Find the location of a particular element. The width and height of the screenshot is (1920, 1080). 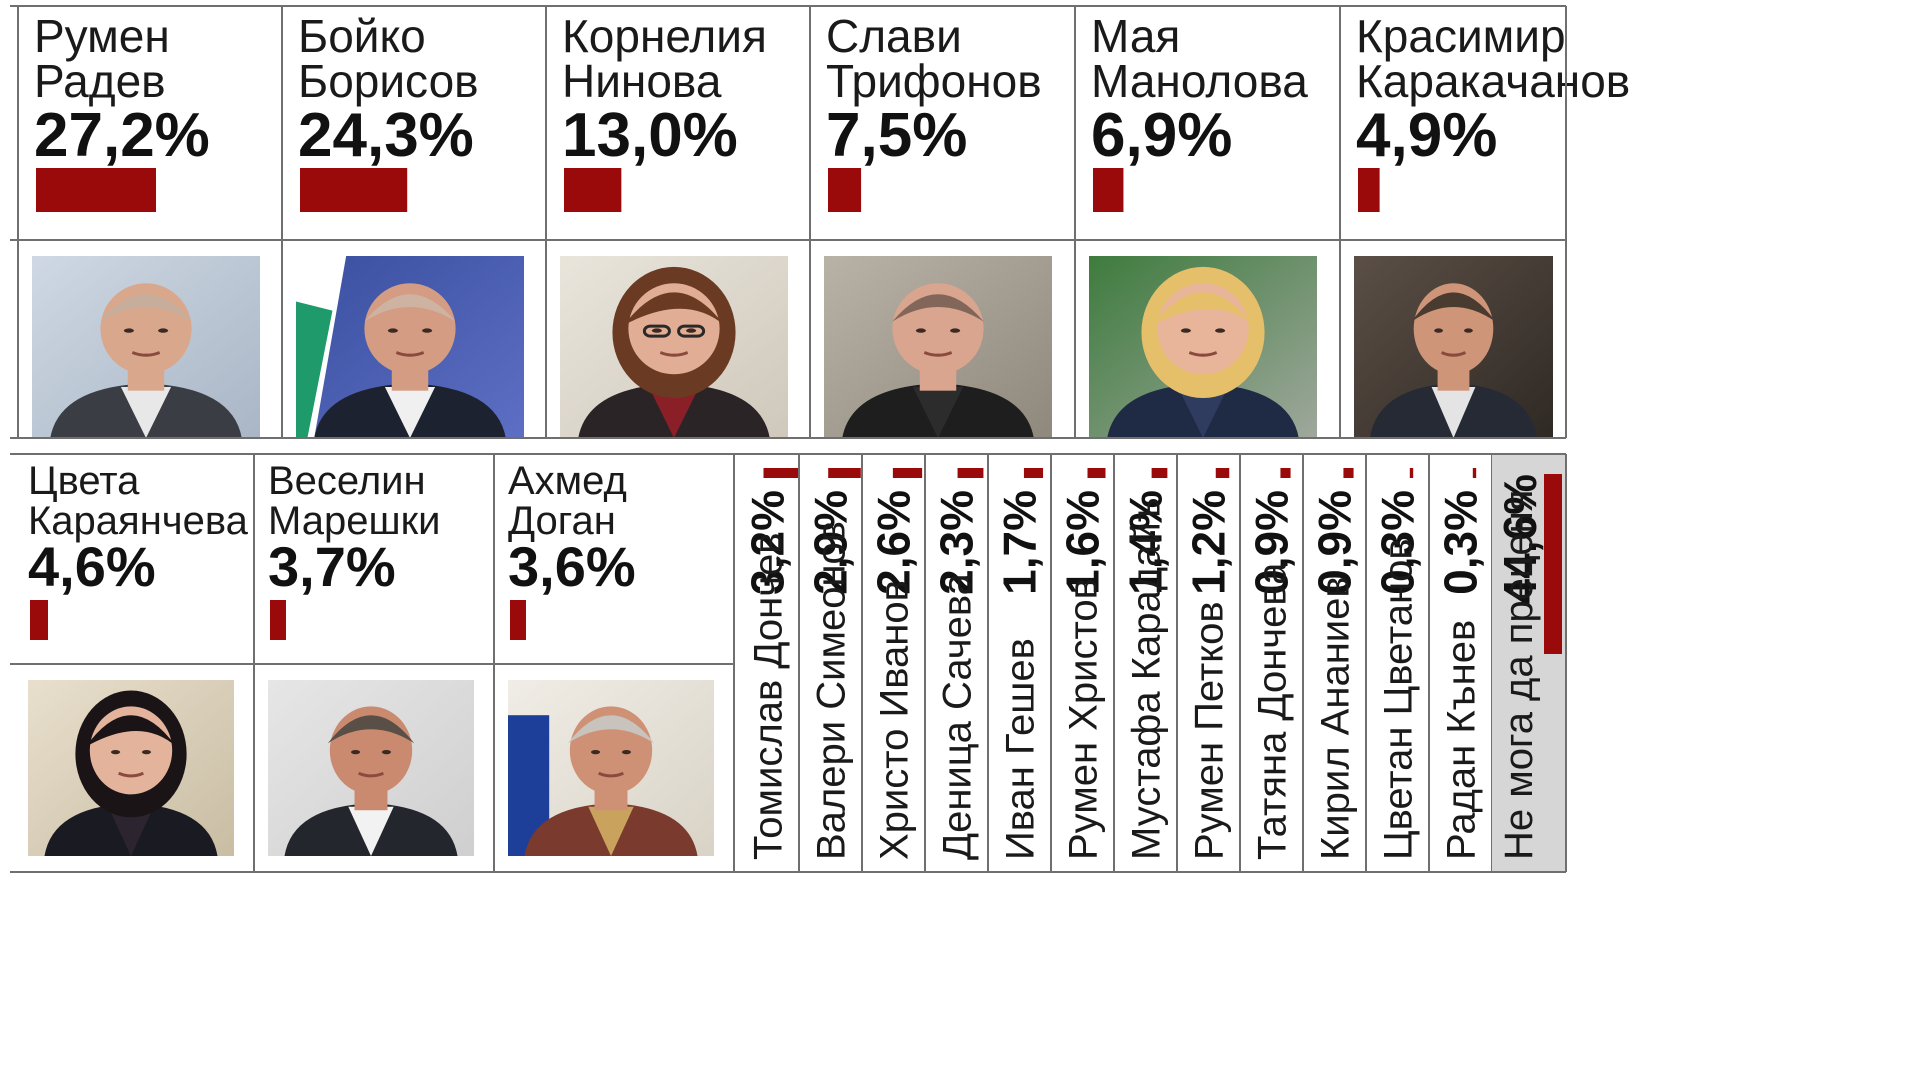

other-candidate-name: Цветан Цветанов is located at coordinates (1399, 699).